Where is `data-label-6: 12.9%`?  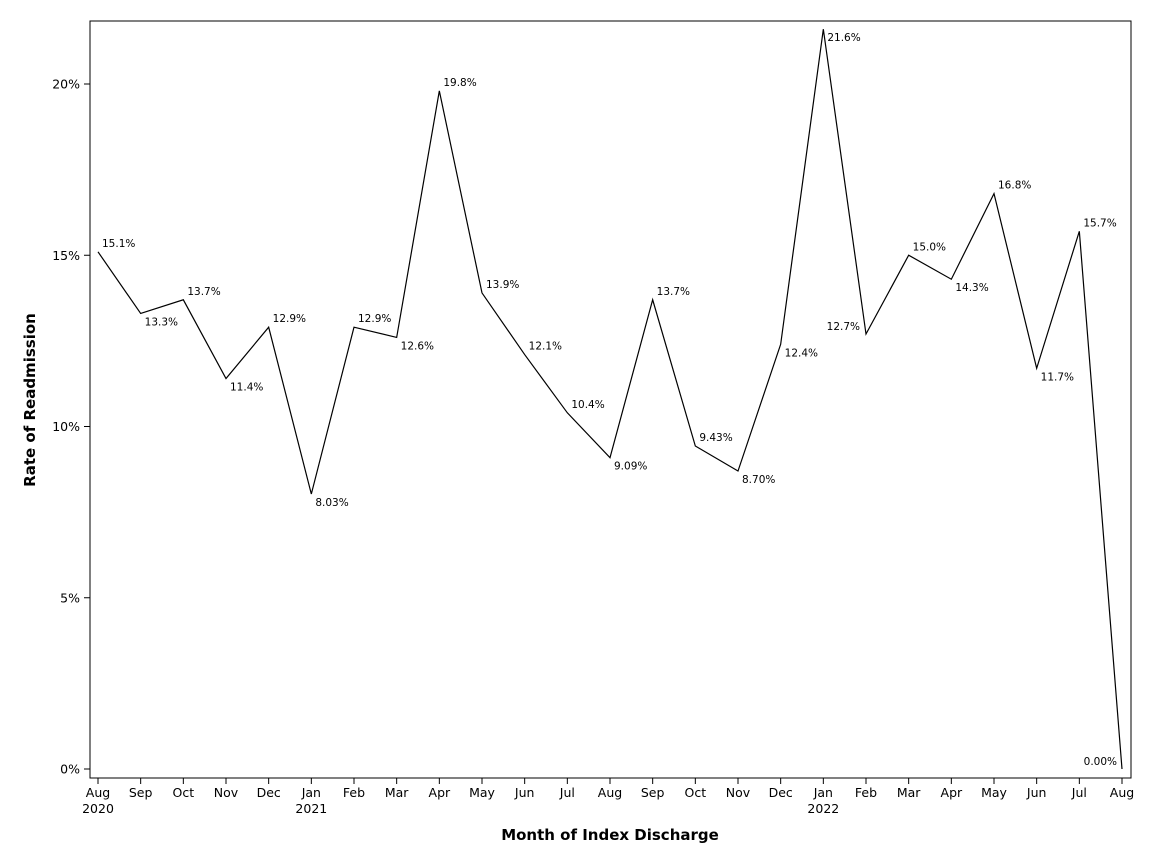 data-label-6: 12.9% is located at coordinates (374, 319).